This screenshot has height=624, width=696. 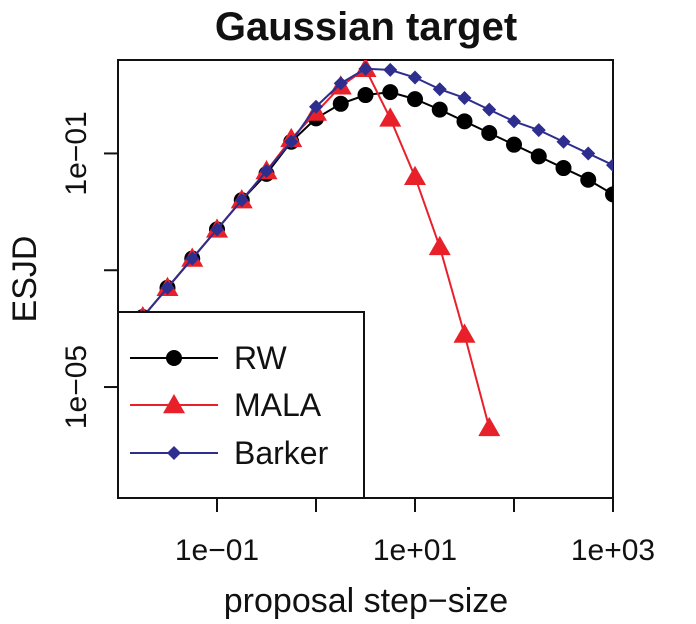 I want to click on x-axis-label: proposal step−size, so click(x=366, y=601).